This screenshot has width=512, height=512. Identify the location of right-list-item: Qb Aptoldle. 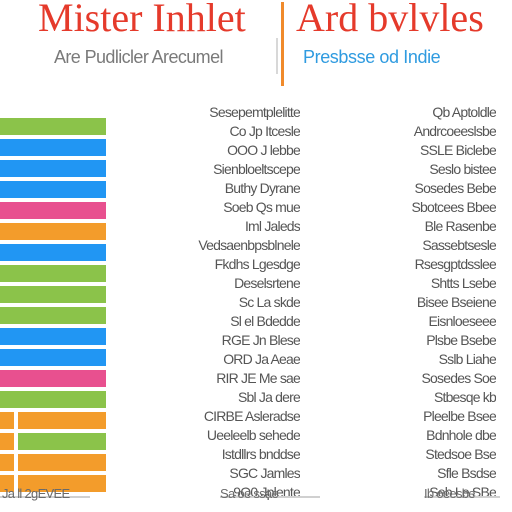
(464, 112).